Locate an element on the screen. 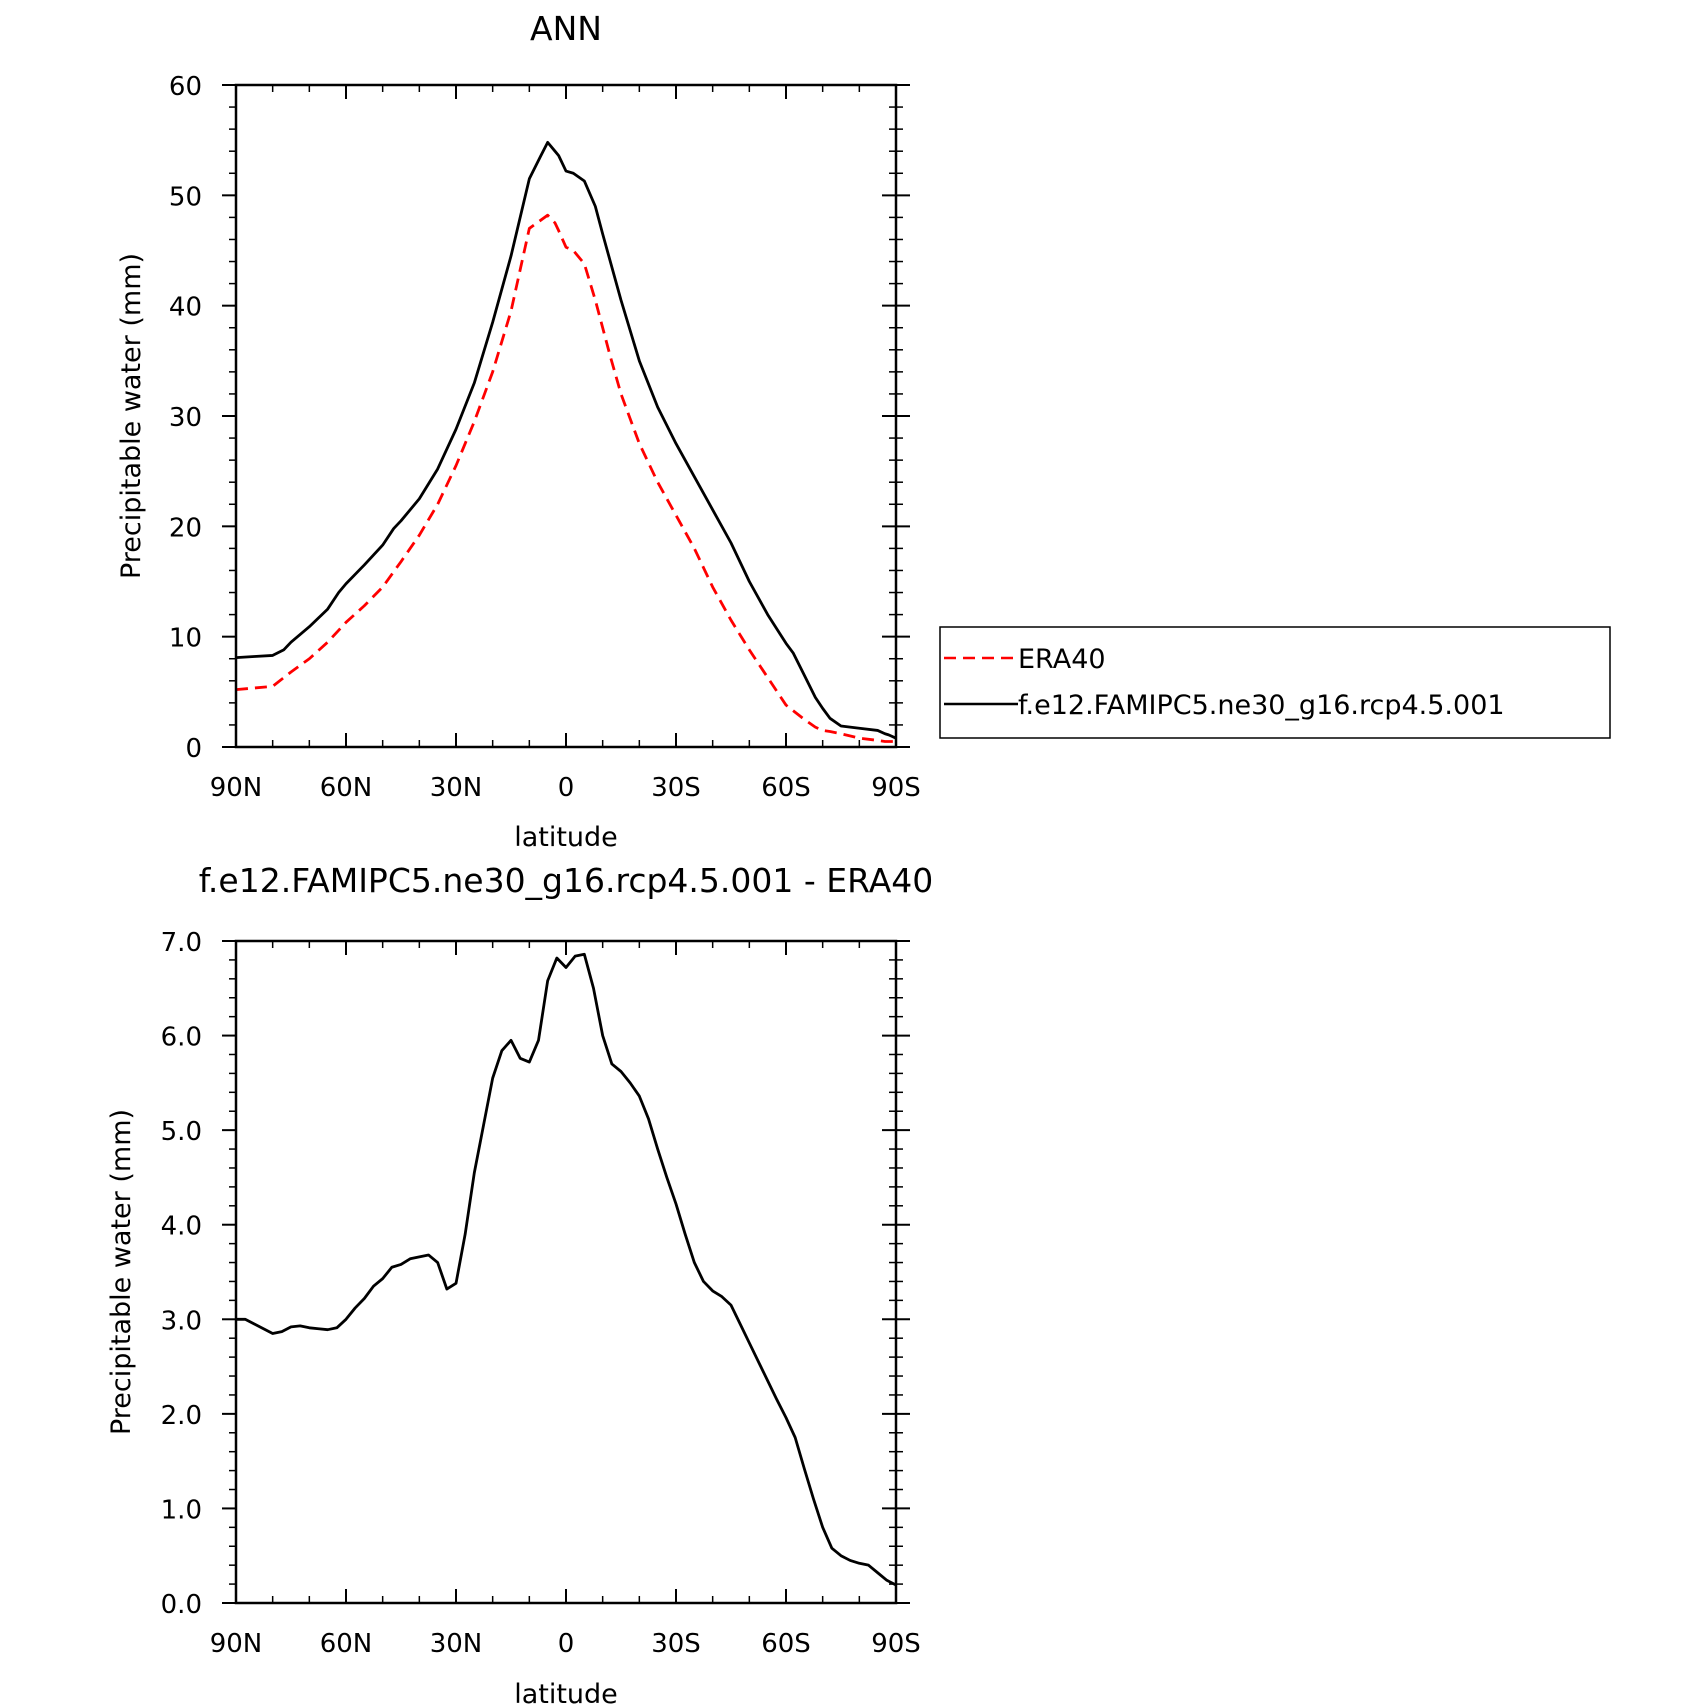 This screenshot has height=1708, width=1702. bottom-y-tick-label: 1.0 is located at coordinates (181, 1510).